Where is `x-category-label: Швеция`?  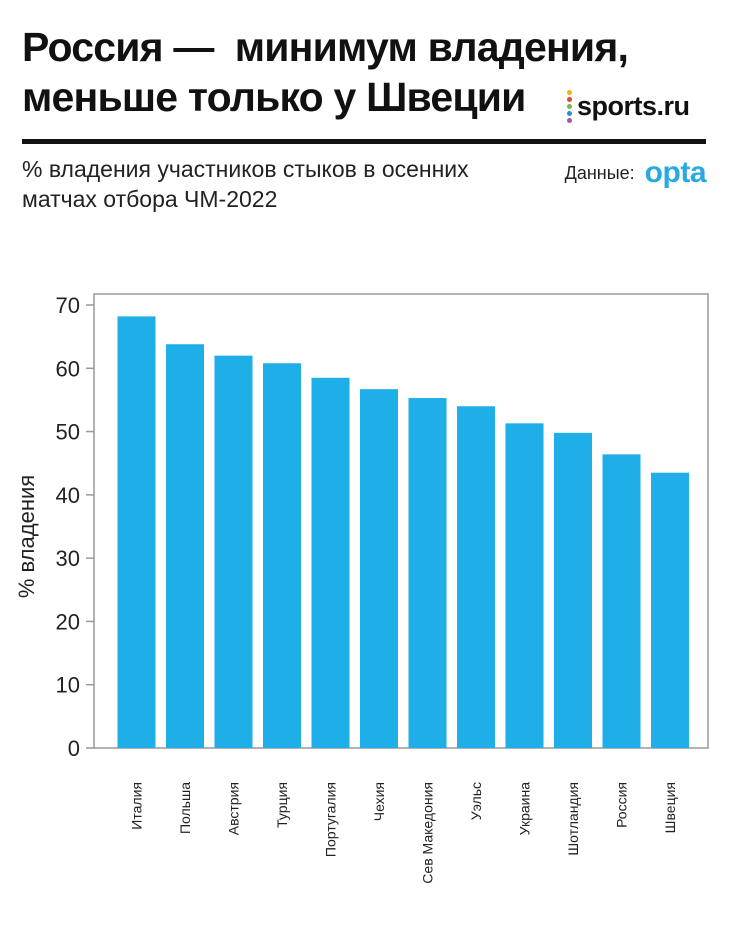 x-category-label: Швеция is located at coordinates (670, 807).